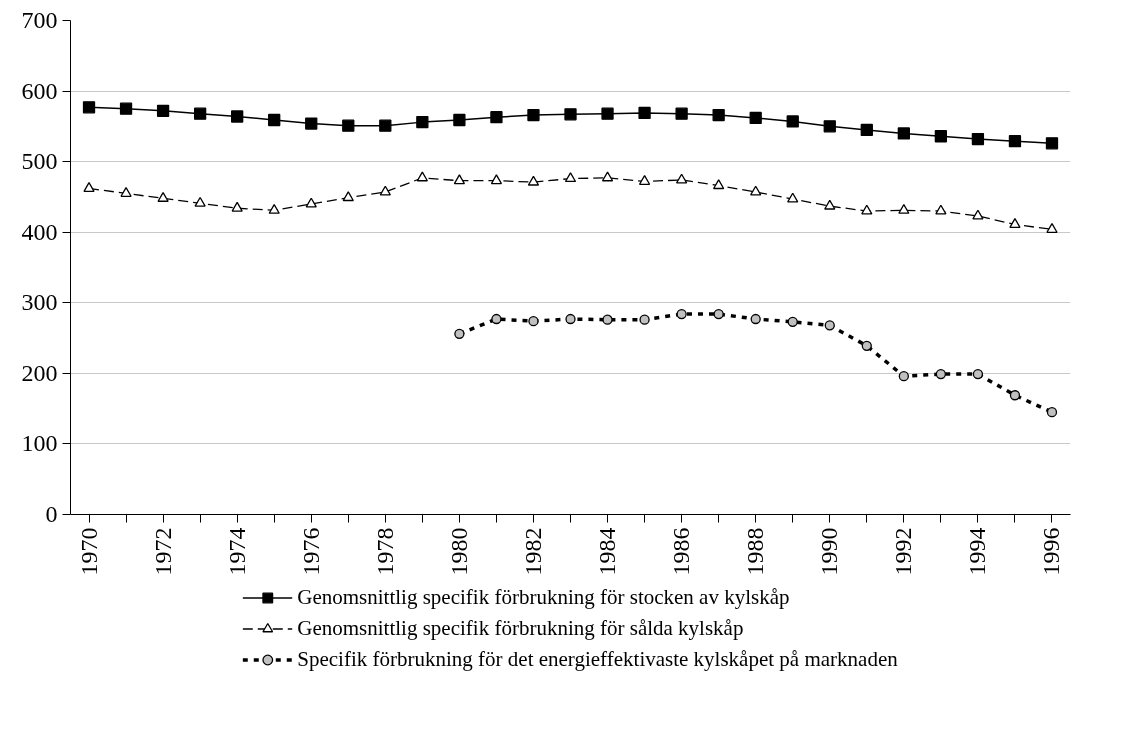  What do you see at coordinates (236, 551) in the screenshot?
I see `x-tick-label: 1974` at bounding box center [236, 551].